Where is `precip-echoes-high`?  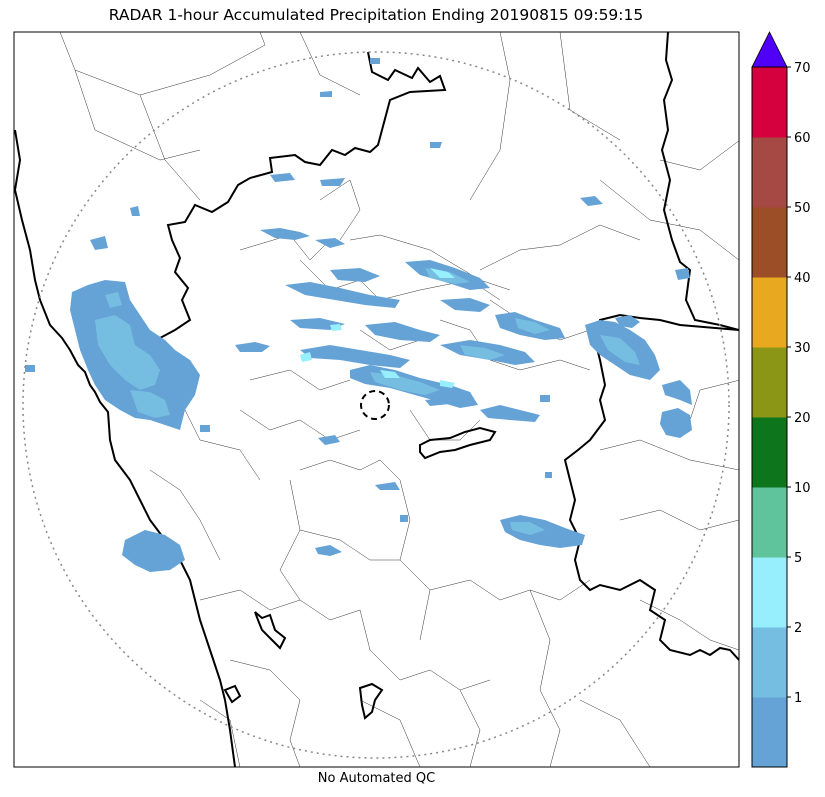
precip-echoes-high is located at coordinates (377, 328).